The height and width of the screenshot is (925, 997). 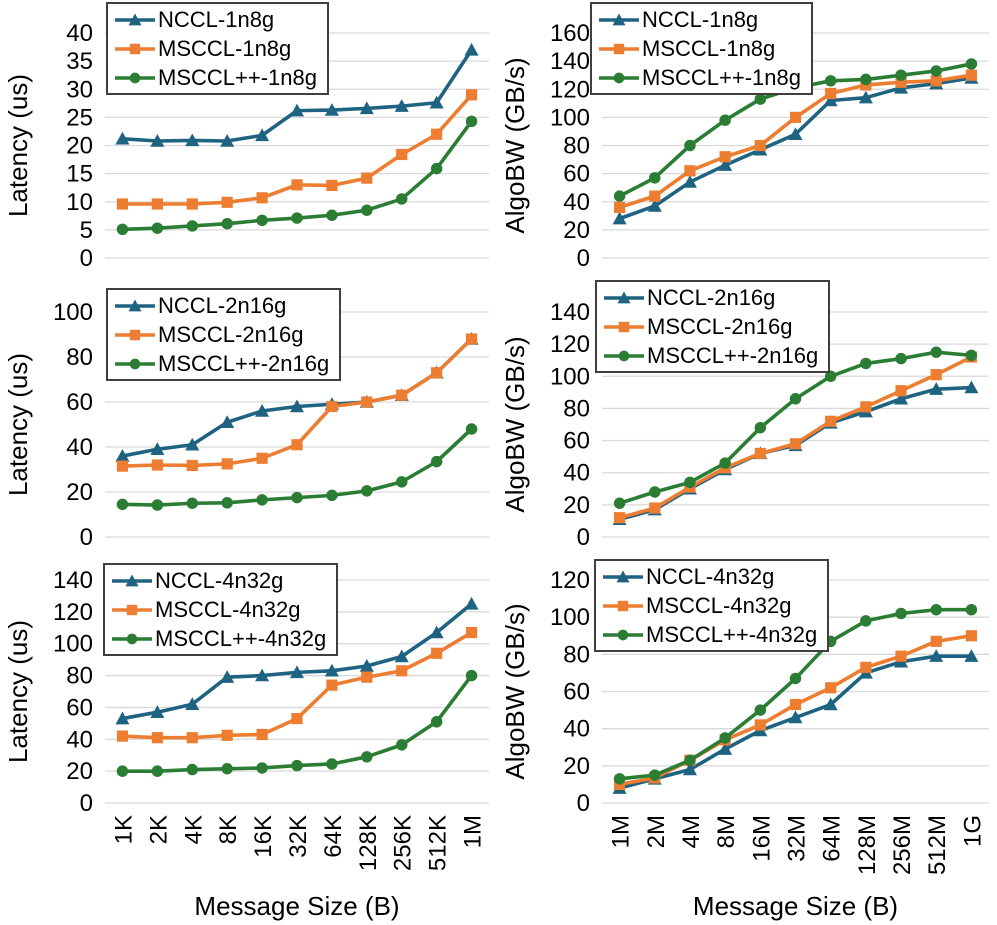 I want to click on legend: NCCL-1n8g MSCCL-1n8g MSCCL++-1n8g, so click(x=217, y=48).